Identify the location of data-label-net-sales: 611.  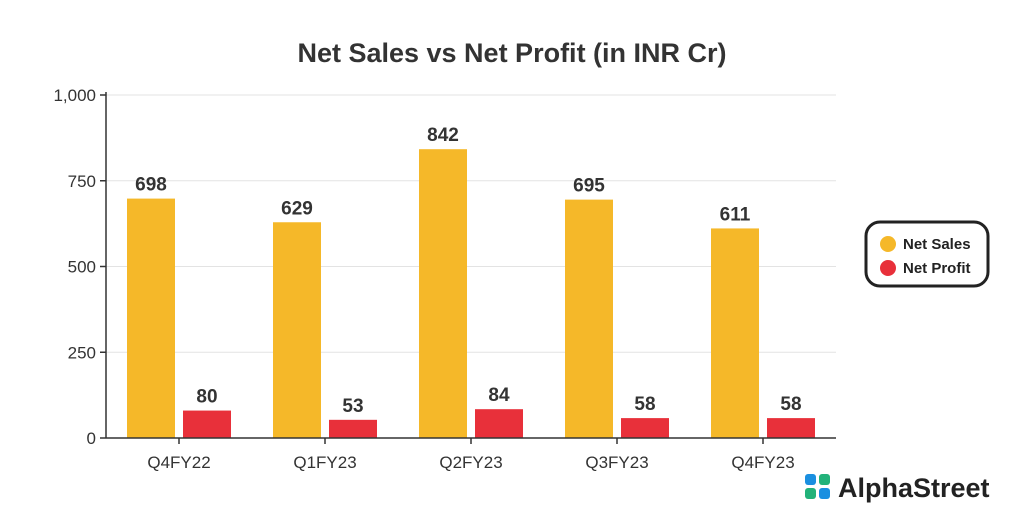
(735, 214).